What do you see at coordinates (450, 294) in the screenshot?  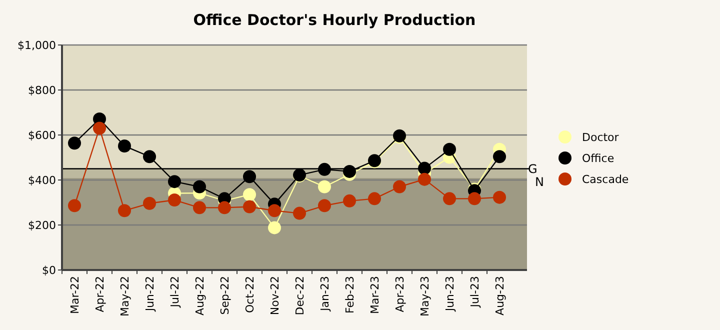 I see `x-tick-label: Jun-23` at bounding box center [450, 294].